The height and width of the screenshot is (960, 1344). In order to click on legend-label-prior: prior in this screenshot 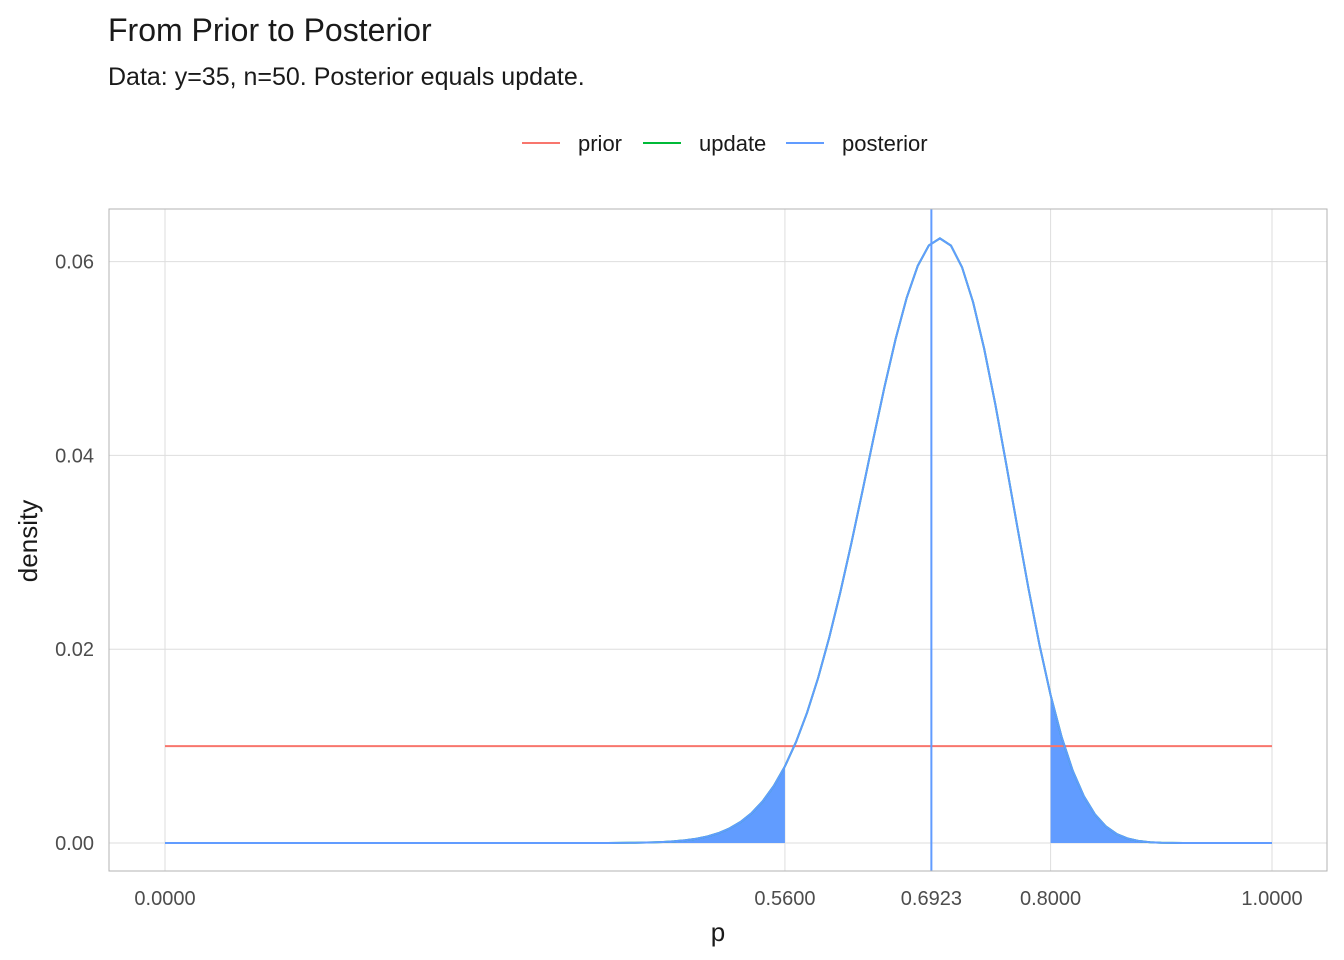, I will do `click(600, 143)`.